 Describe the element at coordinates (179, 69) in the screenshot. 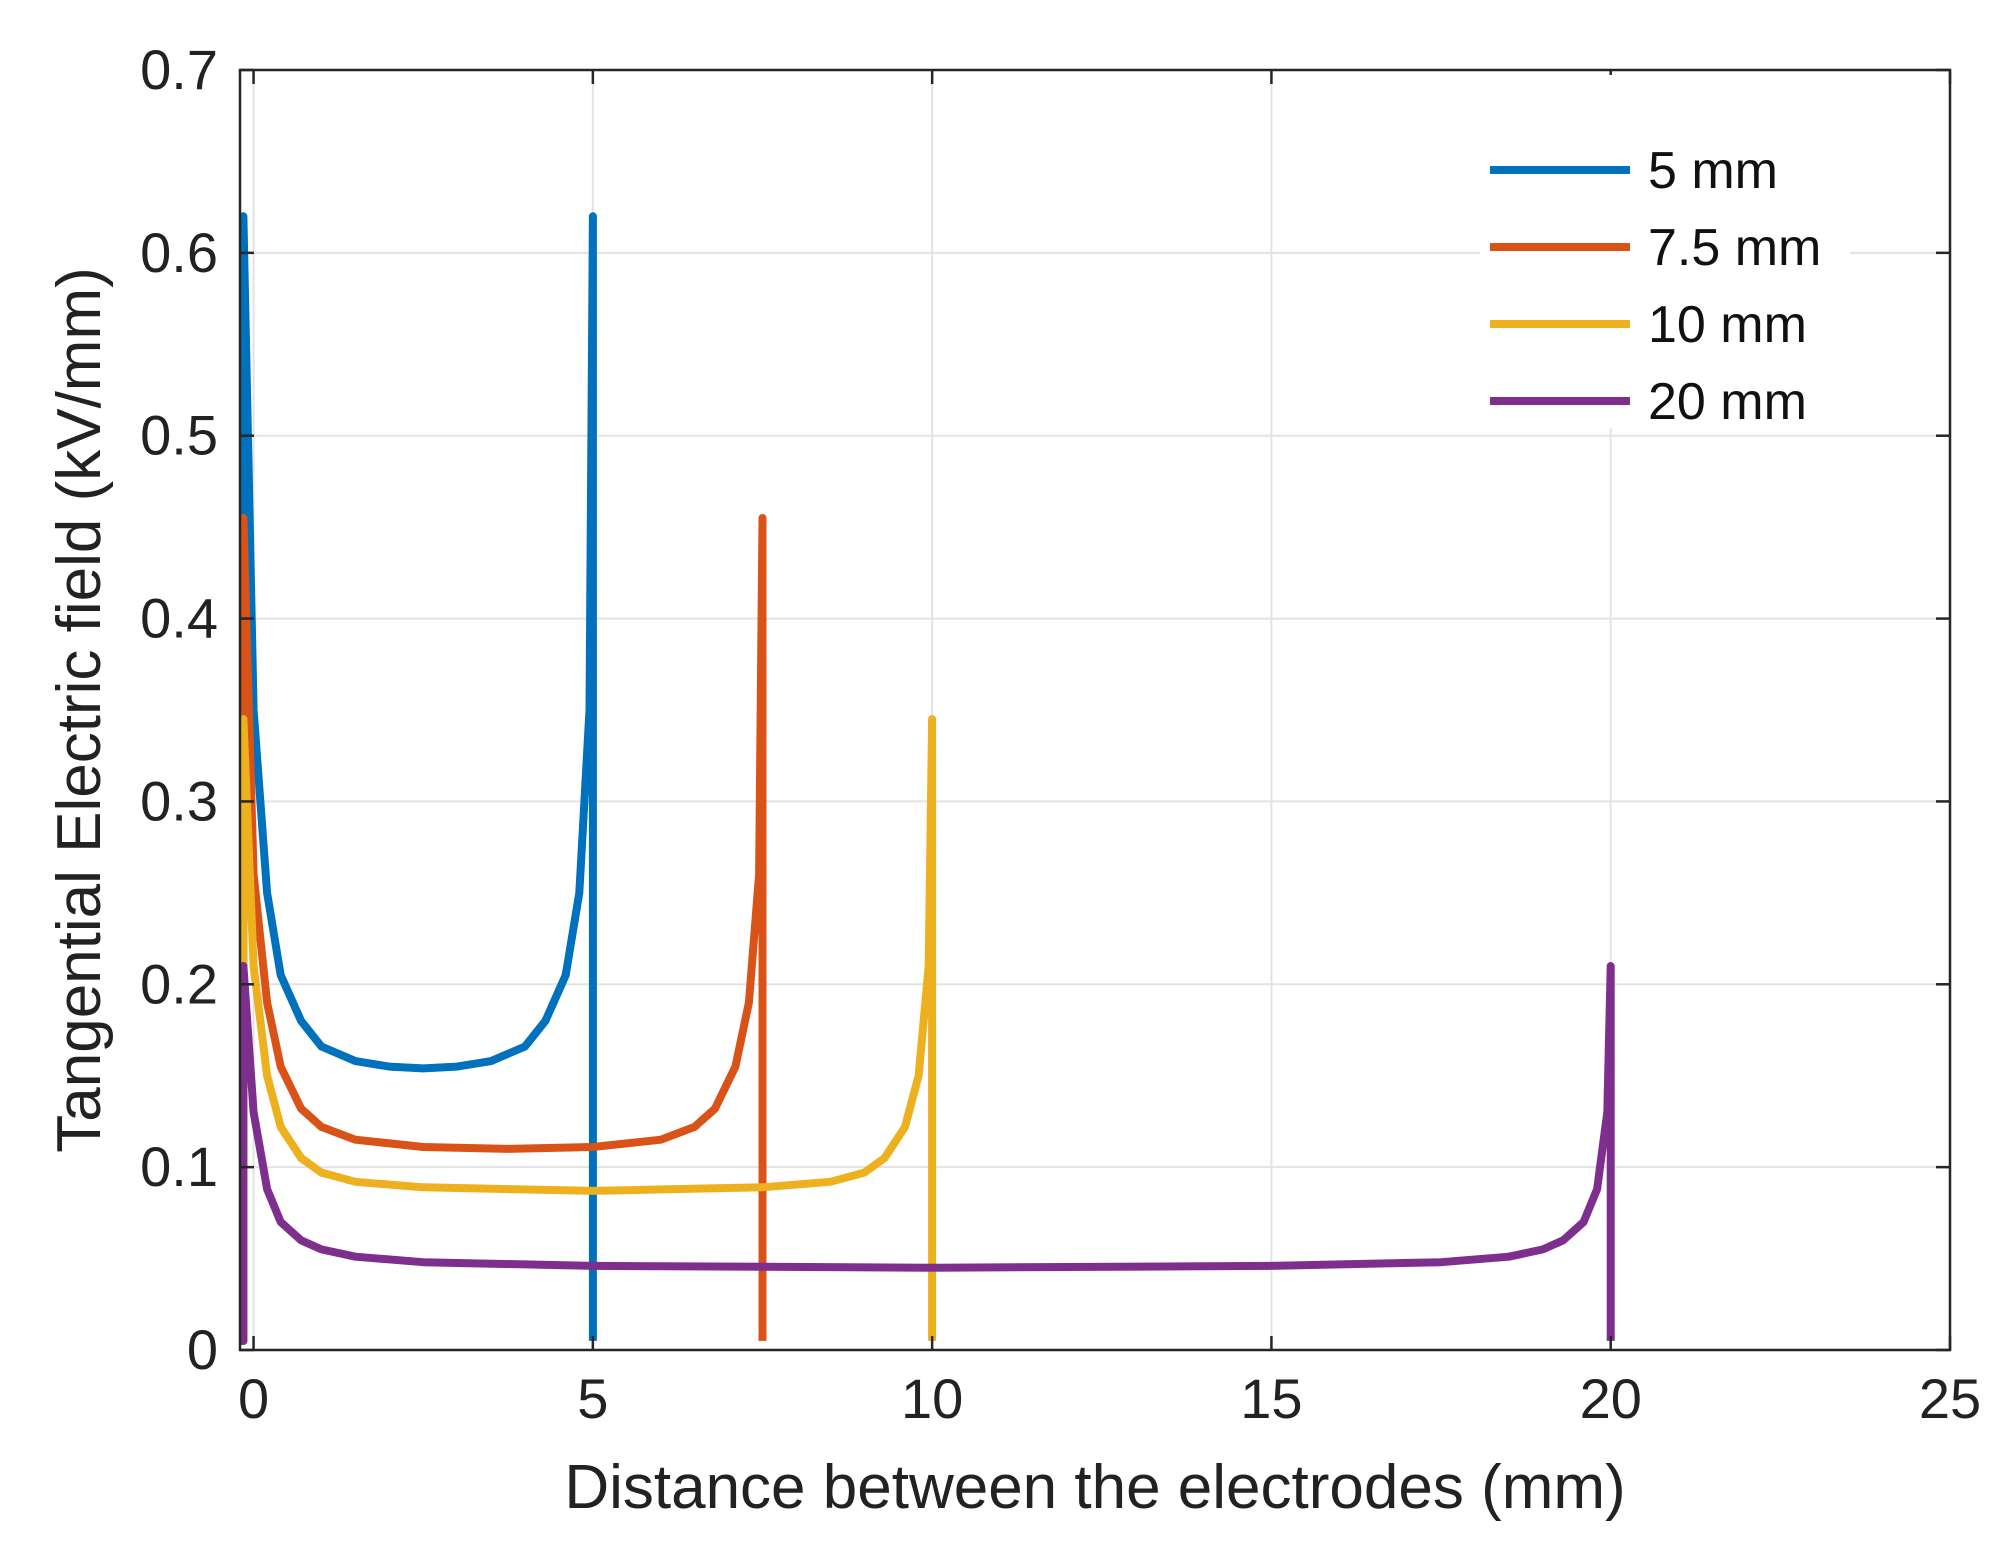

I see `y-tick-label: 0.7` at that location.